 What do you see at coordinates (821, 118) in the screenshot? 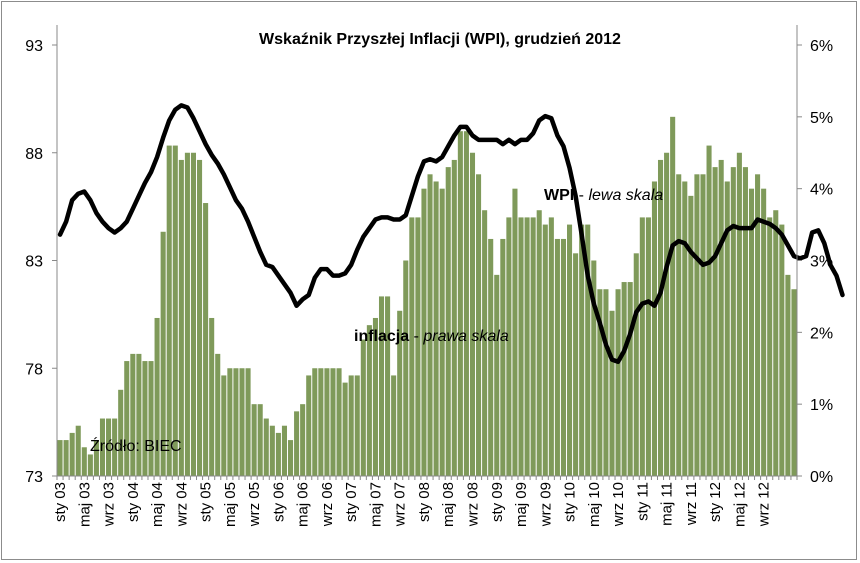
I see `right-tick-label: 5%` at bounding box center [821, 118].